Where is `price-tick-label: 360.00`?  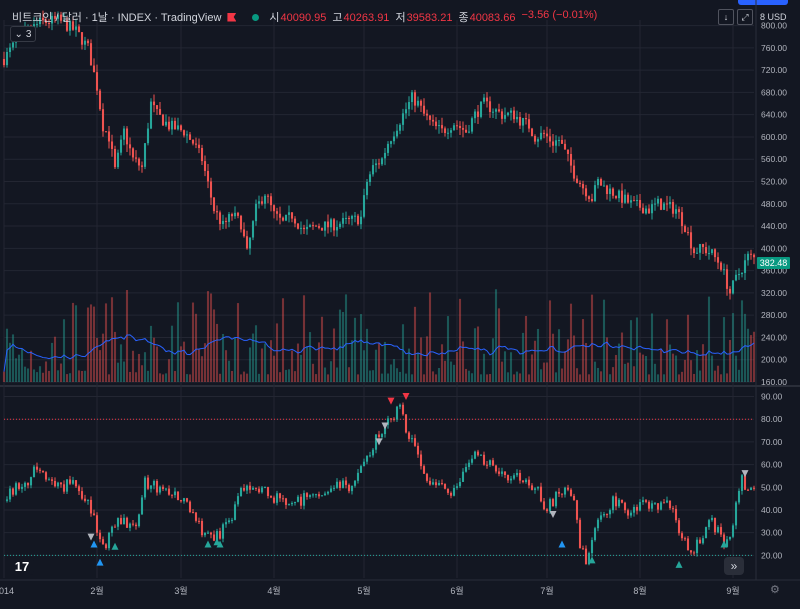 price-tick-label: 360.00 is located at coordinates (774, 271).